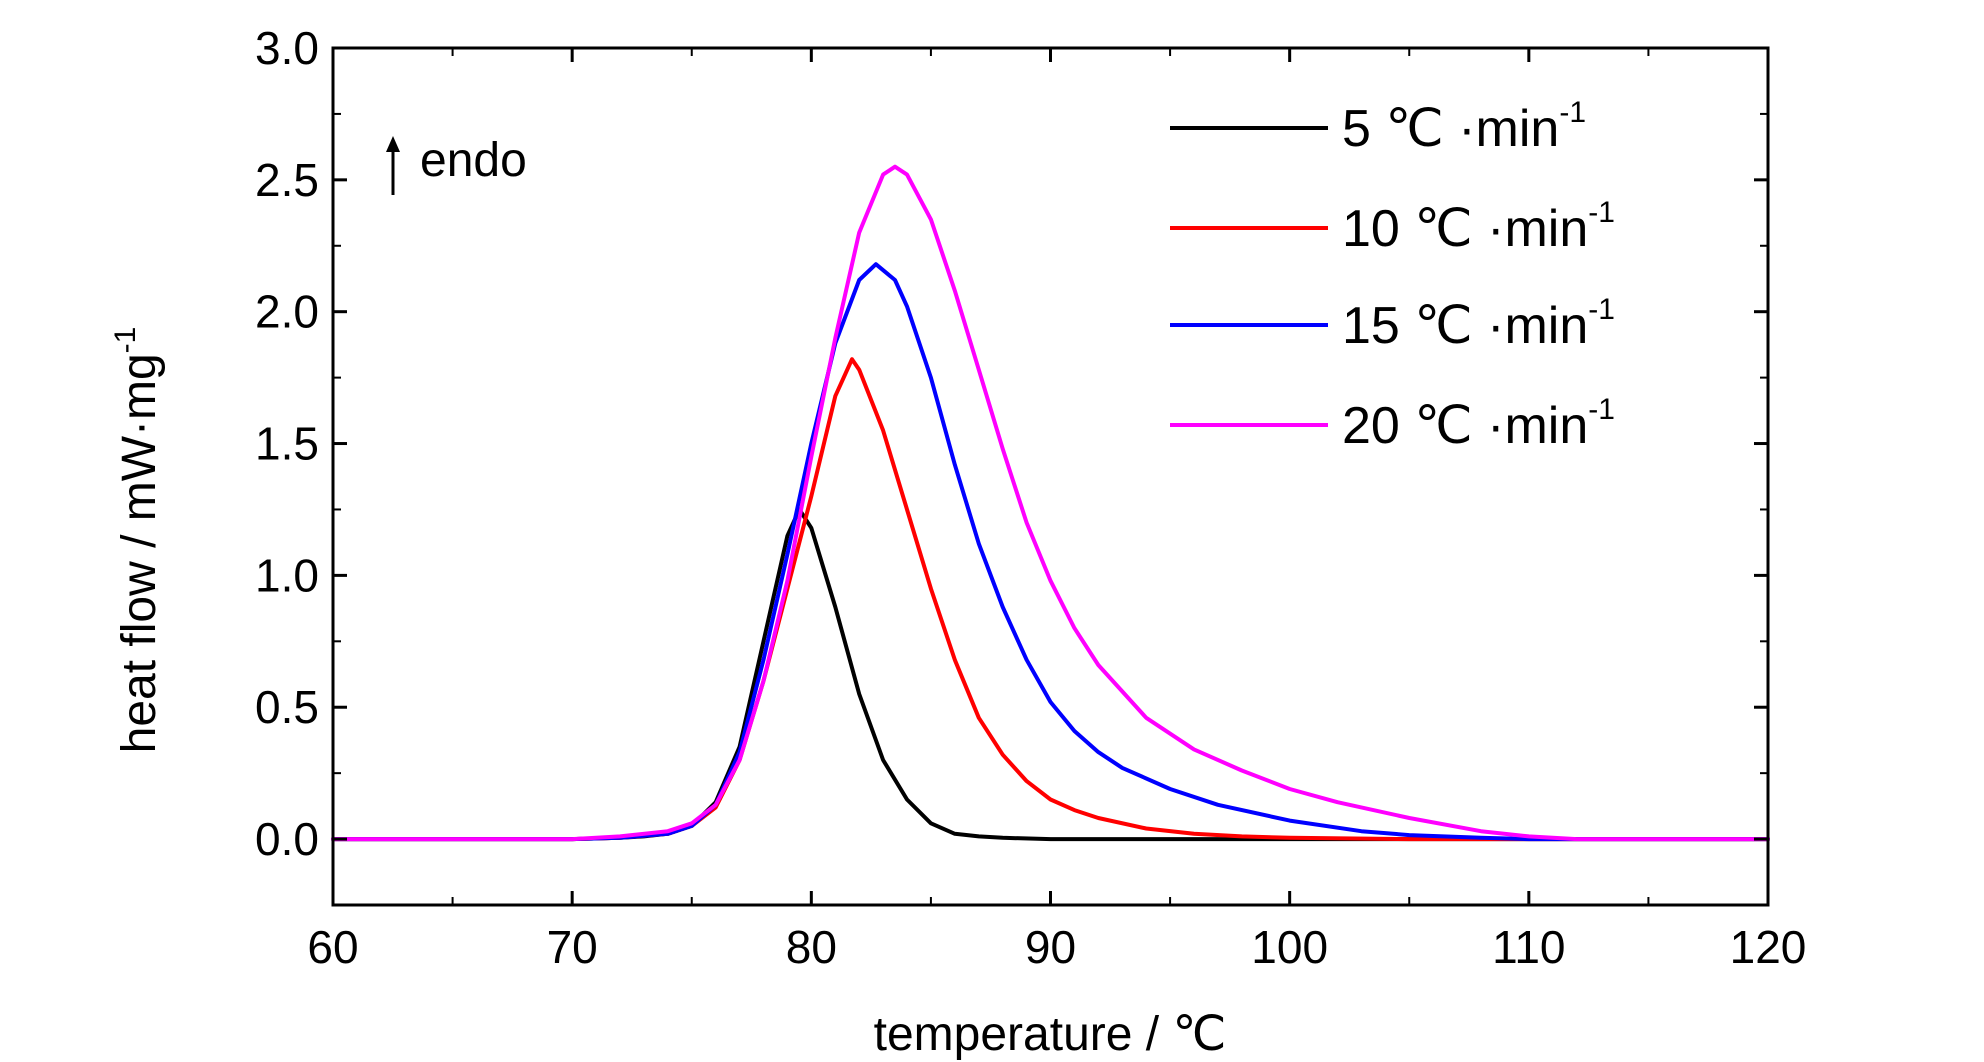 This screenshot has width=1984, height=1062. I want to click on x-tick-label: 100, so click(1289, 947).